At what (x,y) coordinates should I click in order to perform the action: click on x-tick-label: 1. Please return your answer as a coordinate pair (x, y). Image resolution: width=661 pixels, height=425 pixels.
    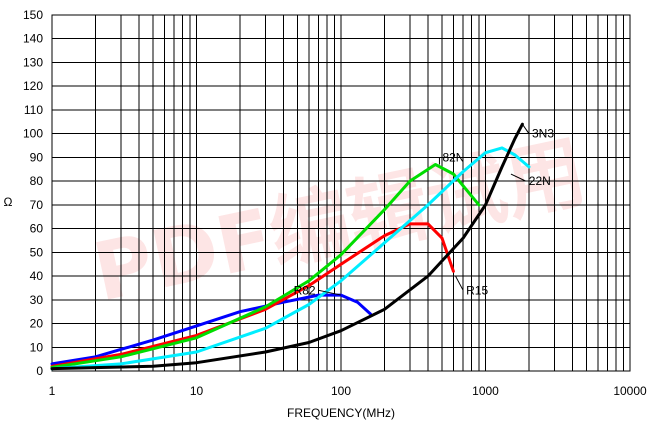
    Looking at the image, I should click on (52, 391).